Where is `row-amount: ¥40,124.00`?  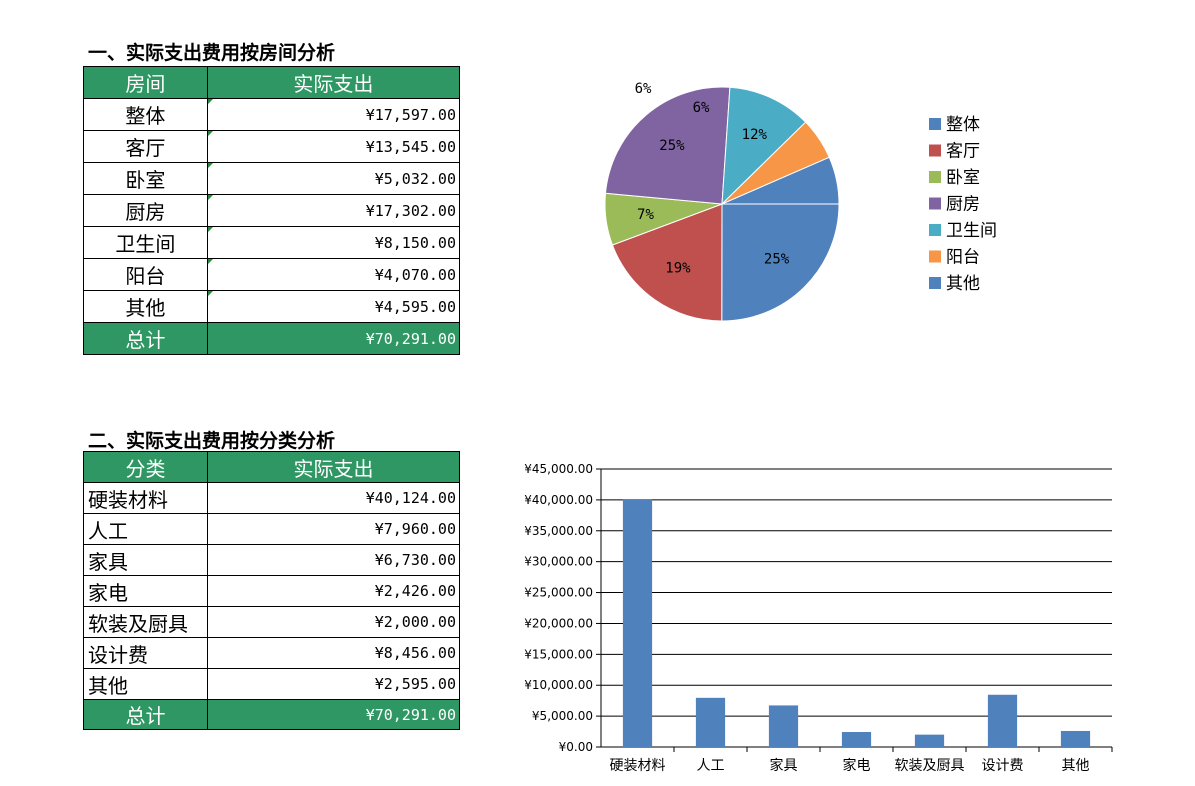 row-amount: ¥40,124.00 is located at coordinates (333, 498).